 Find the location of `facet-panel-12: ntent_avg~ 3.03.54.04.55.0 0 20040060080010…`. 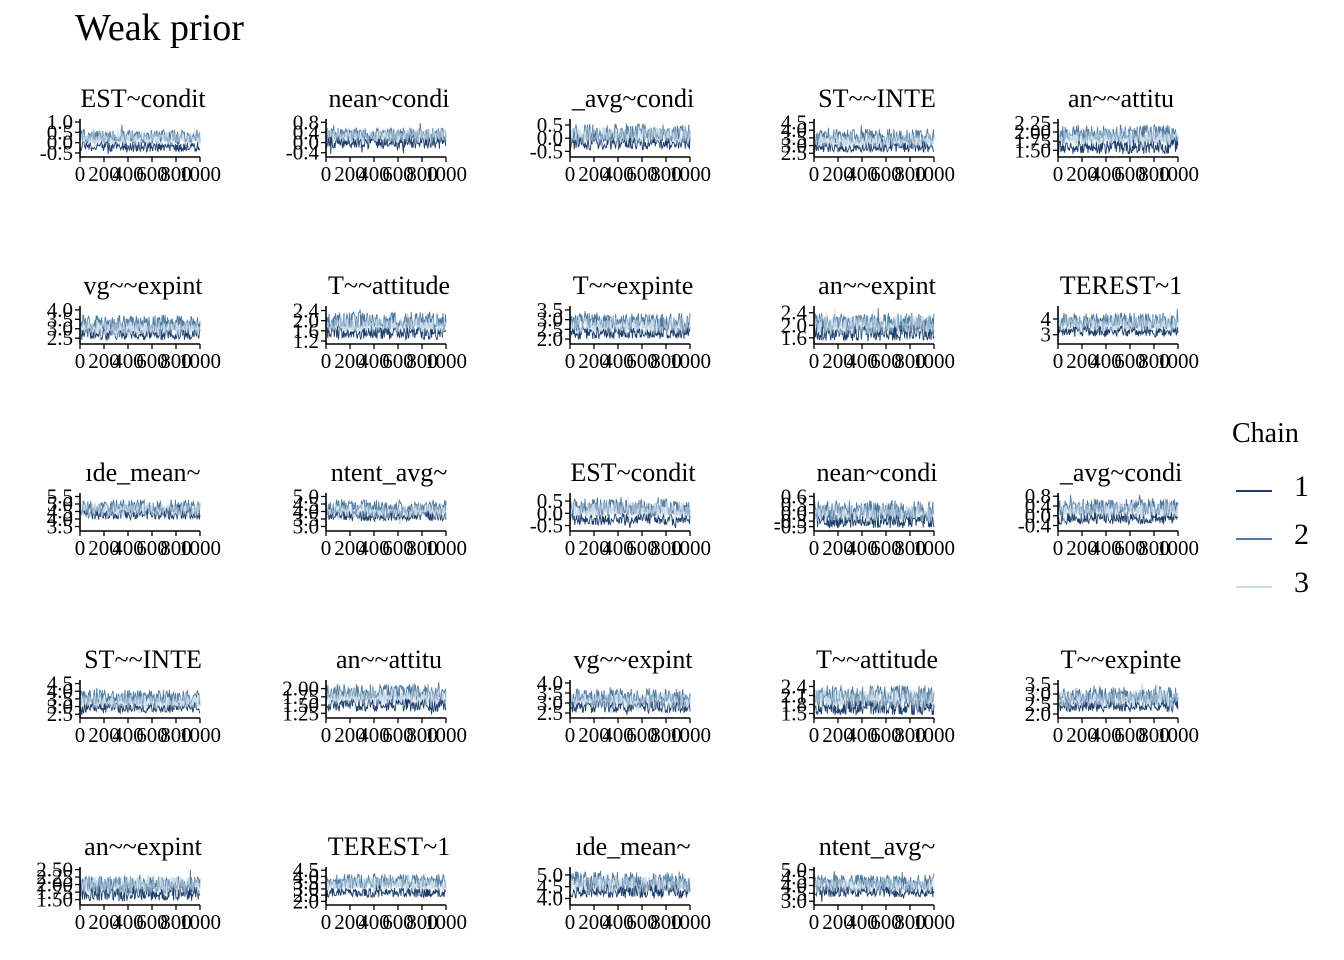

facet-panel-12: ntent_avg~ 3.03.54.04.55.0 0 20040060080010… is located at coordinates (380, 509).